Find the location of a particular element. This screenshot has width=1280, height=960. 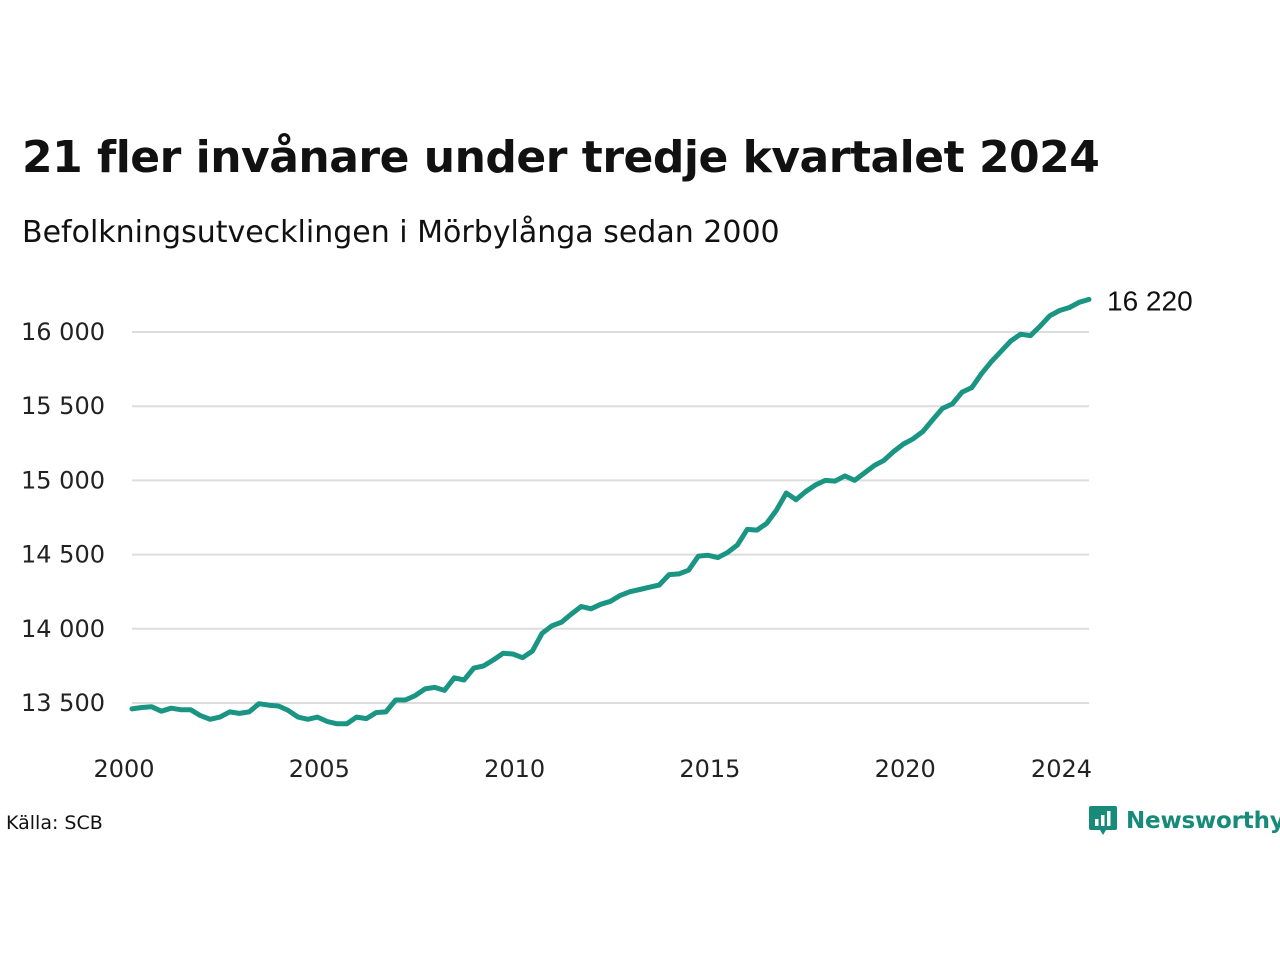

y-tick-label: 14 000 is located at coordinates (63, 629).